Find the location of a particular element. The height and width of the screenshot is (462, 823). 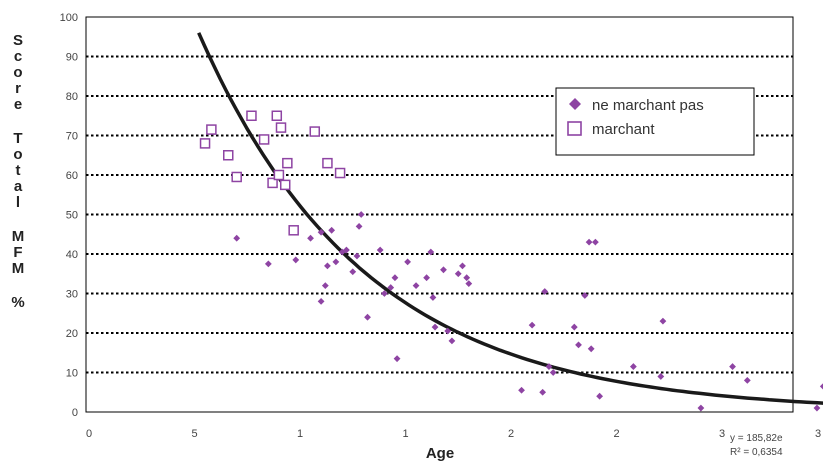

legend: ne marchant pas marchant is located at coordinates (655, 121).